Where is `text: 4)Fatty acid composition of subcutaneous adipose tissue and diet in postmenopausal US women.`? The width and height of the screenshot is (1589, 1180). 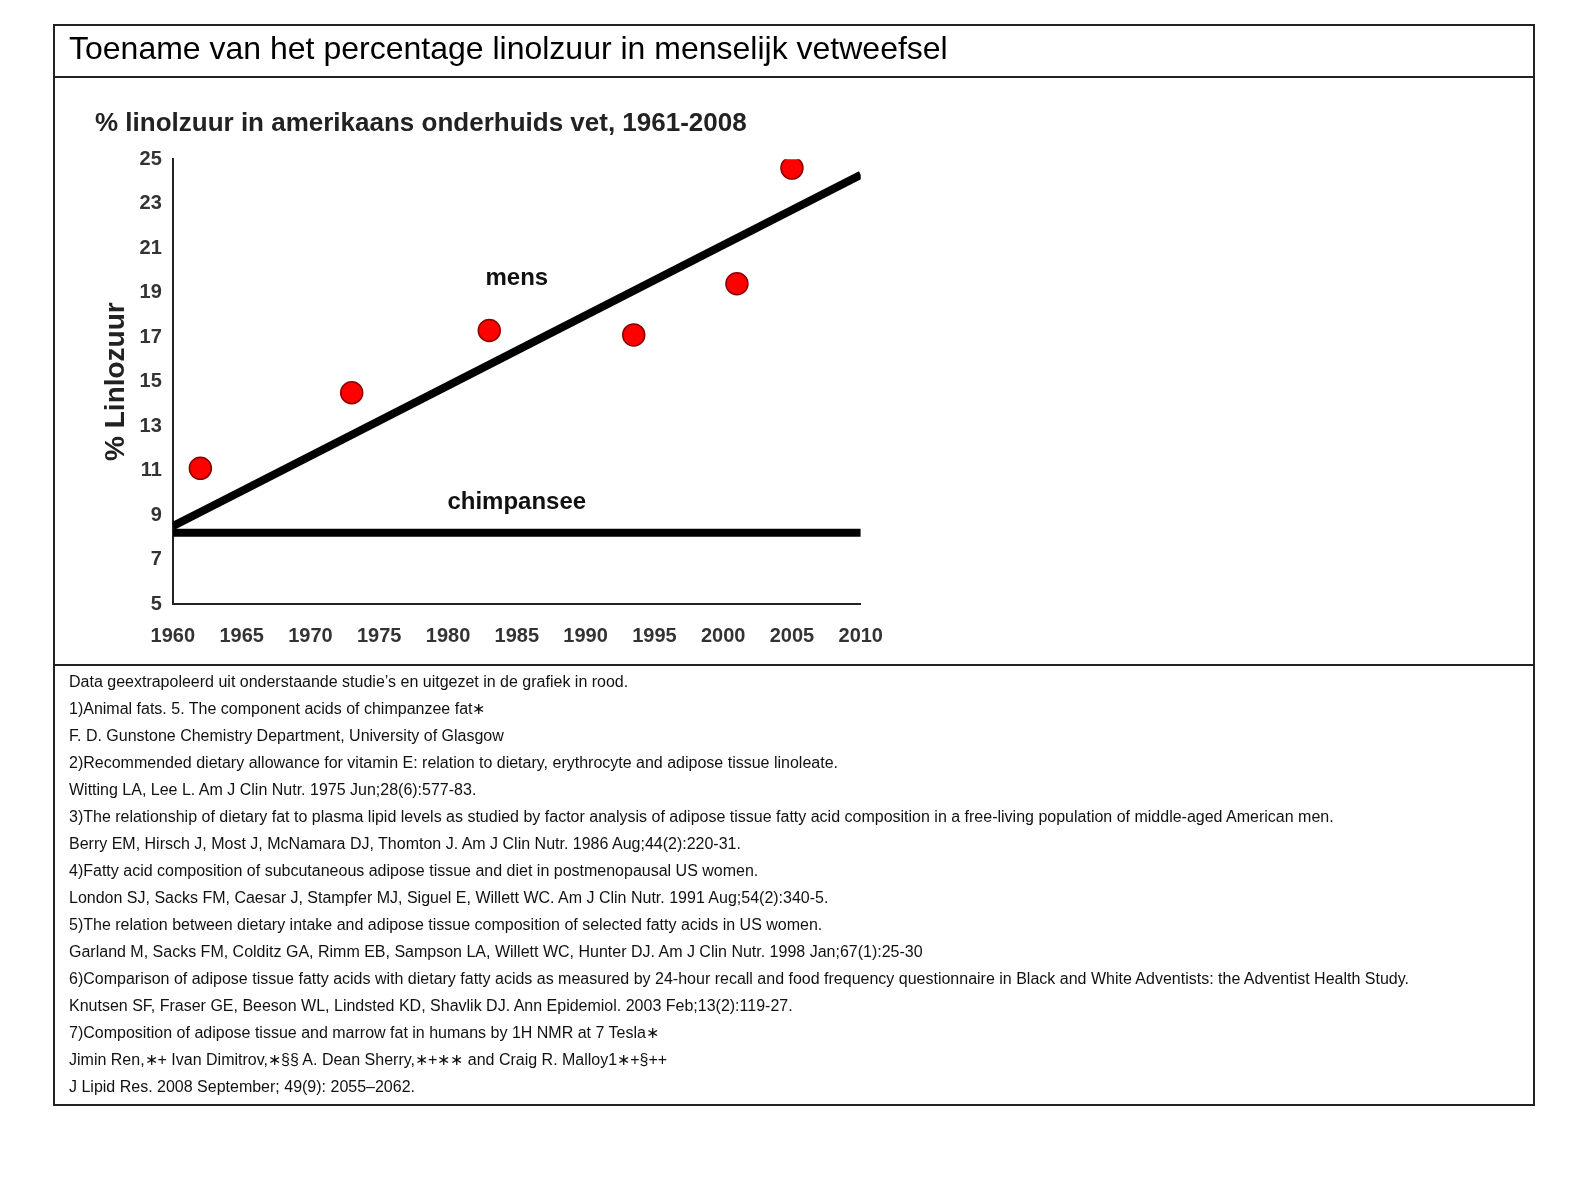 text: 4)Fatty acid composition of subcutaneous adipose tissue and diet in postmenopausal US women. is located at coordinates (414, 871).